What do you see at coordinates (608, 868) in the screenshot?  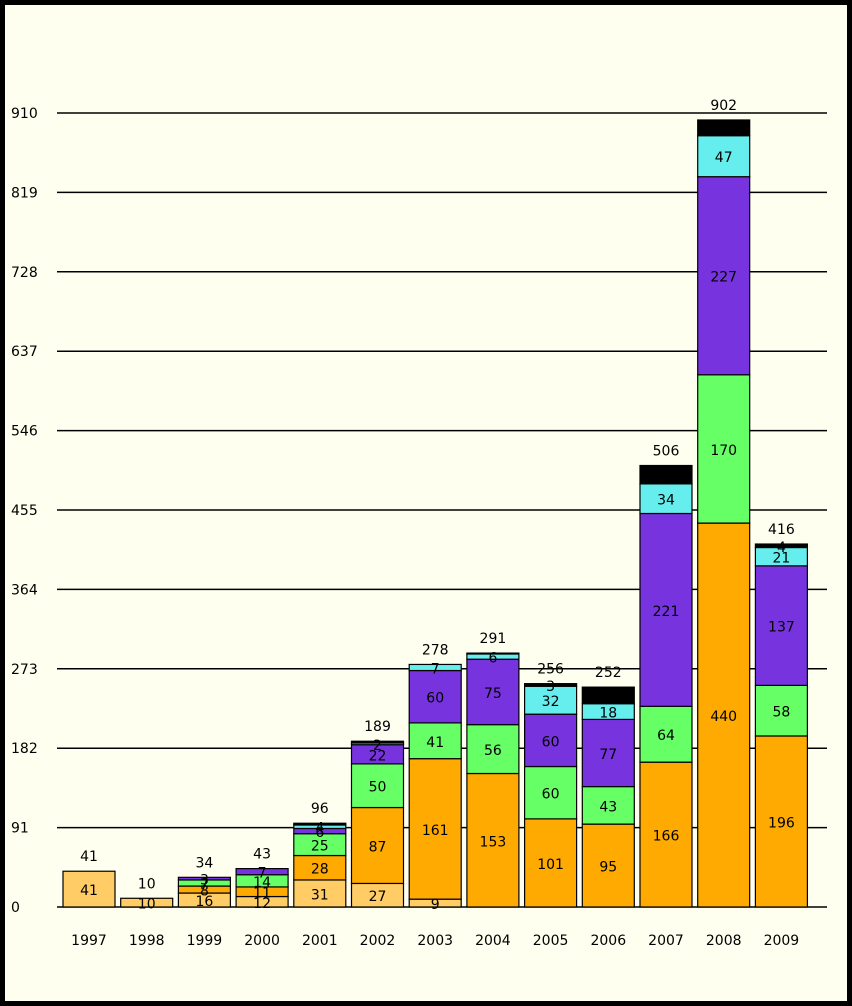 I see `segment-label: 95` at bounding box center [608, 868].